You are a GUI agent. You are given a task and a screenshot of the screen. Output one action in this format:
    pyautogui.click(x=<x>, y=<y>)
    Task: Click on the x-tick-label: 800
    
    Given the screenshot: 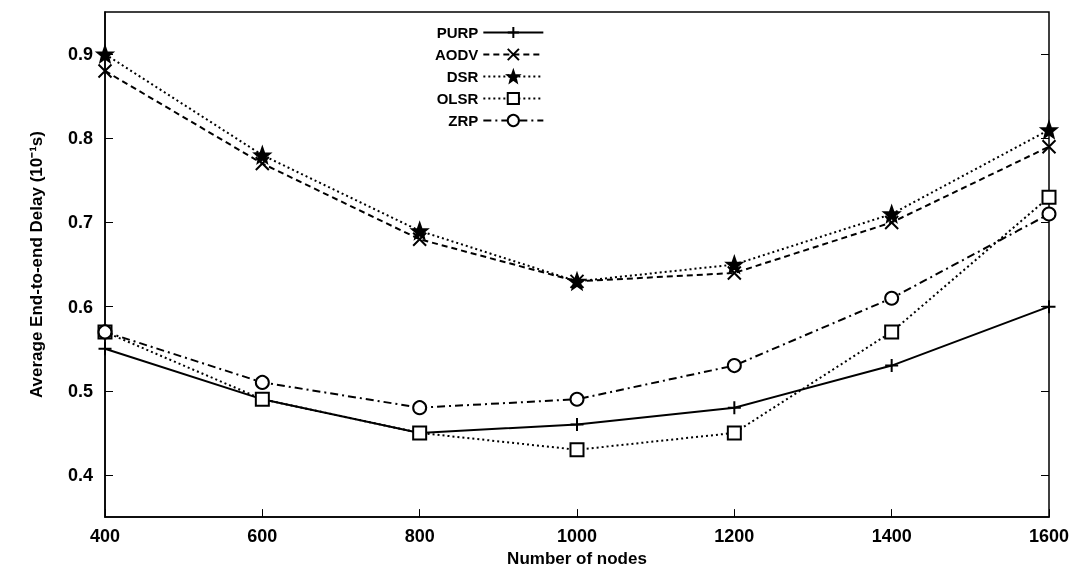 What is the action you would take?
    pyautogui.click(x=419, y=536)
    